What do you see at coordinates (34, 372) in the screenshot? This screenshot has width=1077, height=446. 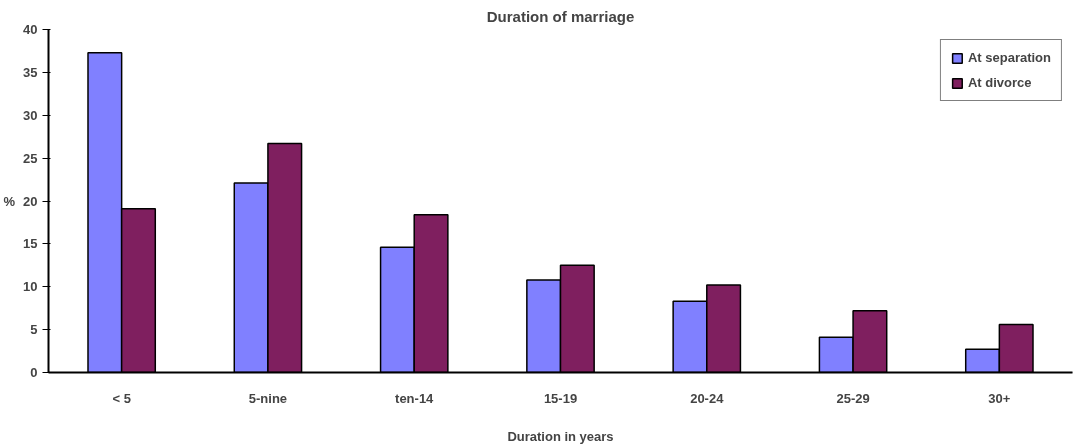 I see `y-tick-label: 0` at bounding box center [34, 372].